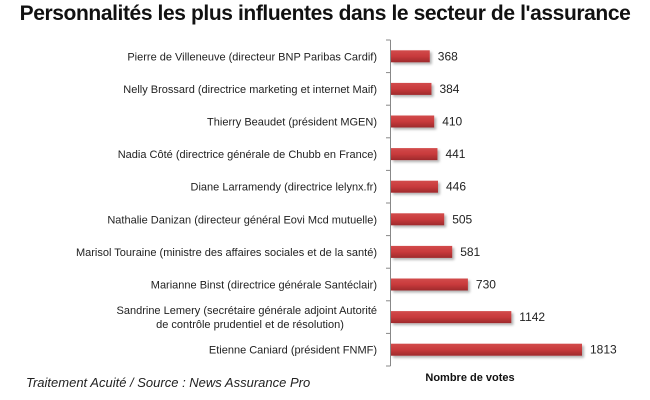 The height and width of the screenshot is (400, 650). What do you see at coordinates (470, 378) in the screenshot?
I see `x-axis-label: Nombre de votes` at bounding box center [470, 378].